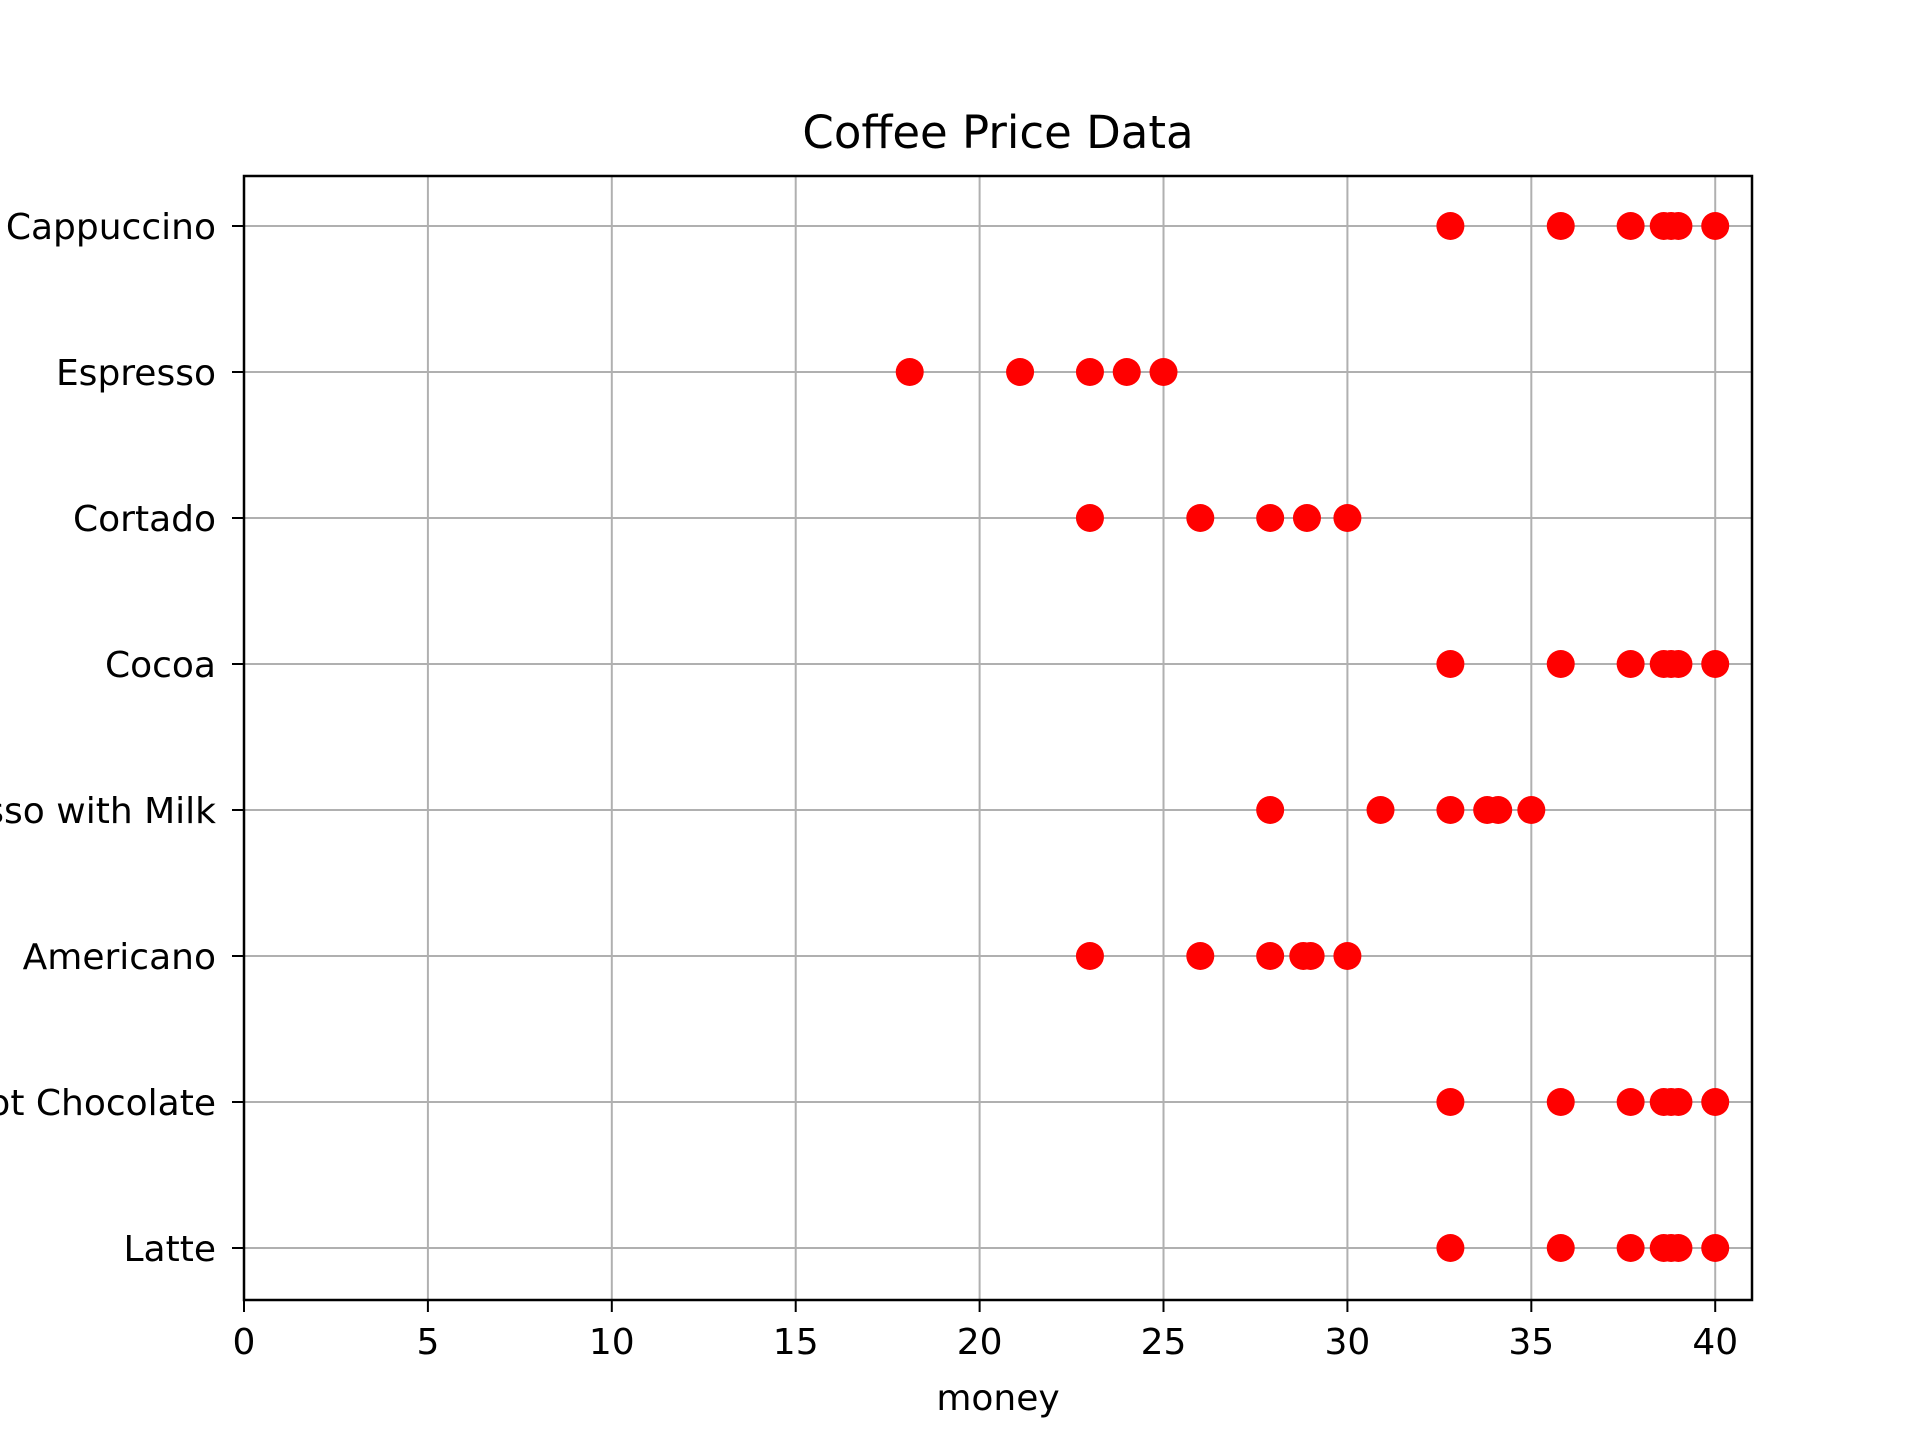  What do you see at coordinates (108, 811) in the screenshot?
I see `y-tick-label: Espresso with Milk` at bounding box center [108, 811].